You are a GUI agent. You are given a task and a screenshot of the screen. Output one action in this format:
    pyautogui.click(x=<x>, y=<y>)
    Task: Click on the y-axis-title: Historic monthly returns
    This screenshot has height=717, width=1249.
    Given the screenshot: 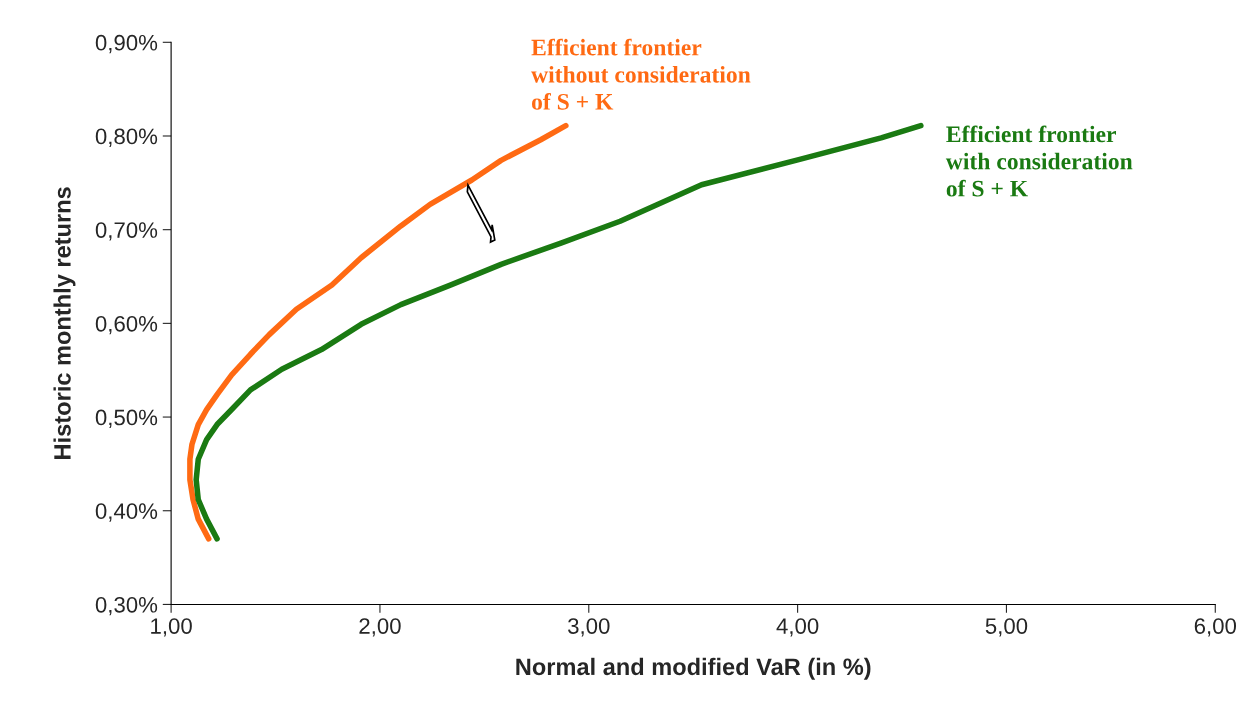 What is the action you would take?
    pyautogui.click(x=64, y=323)
    